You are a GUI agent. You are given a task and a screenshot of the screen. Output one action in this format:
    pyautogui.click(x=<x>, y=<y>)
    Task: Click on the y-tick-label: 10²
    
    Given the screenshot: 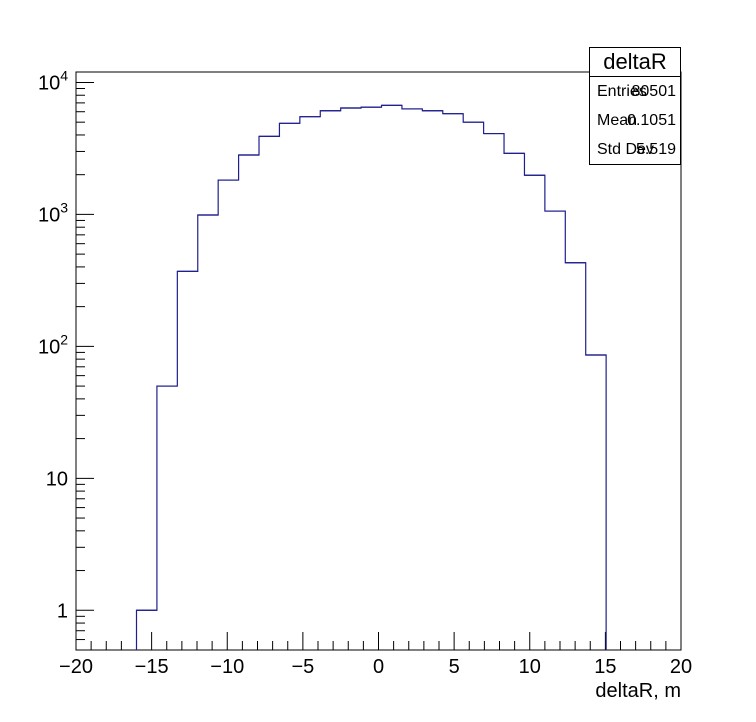 What is the action you would take?
    pyautogui.click(x=53, y=344)
    